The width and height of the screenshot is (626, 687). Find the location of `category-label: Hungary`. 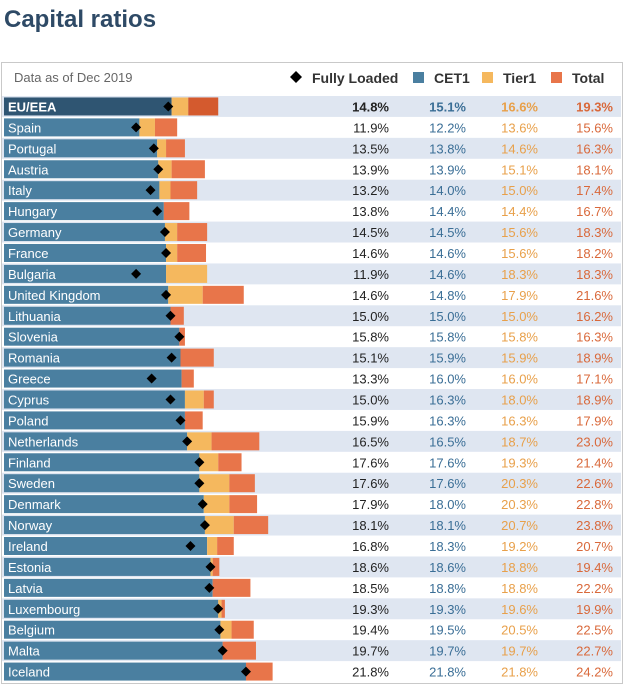

category-label: Hungary is located at coordinates (33, 211).